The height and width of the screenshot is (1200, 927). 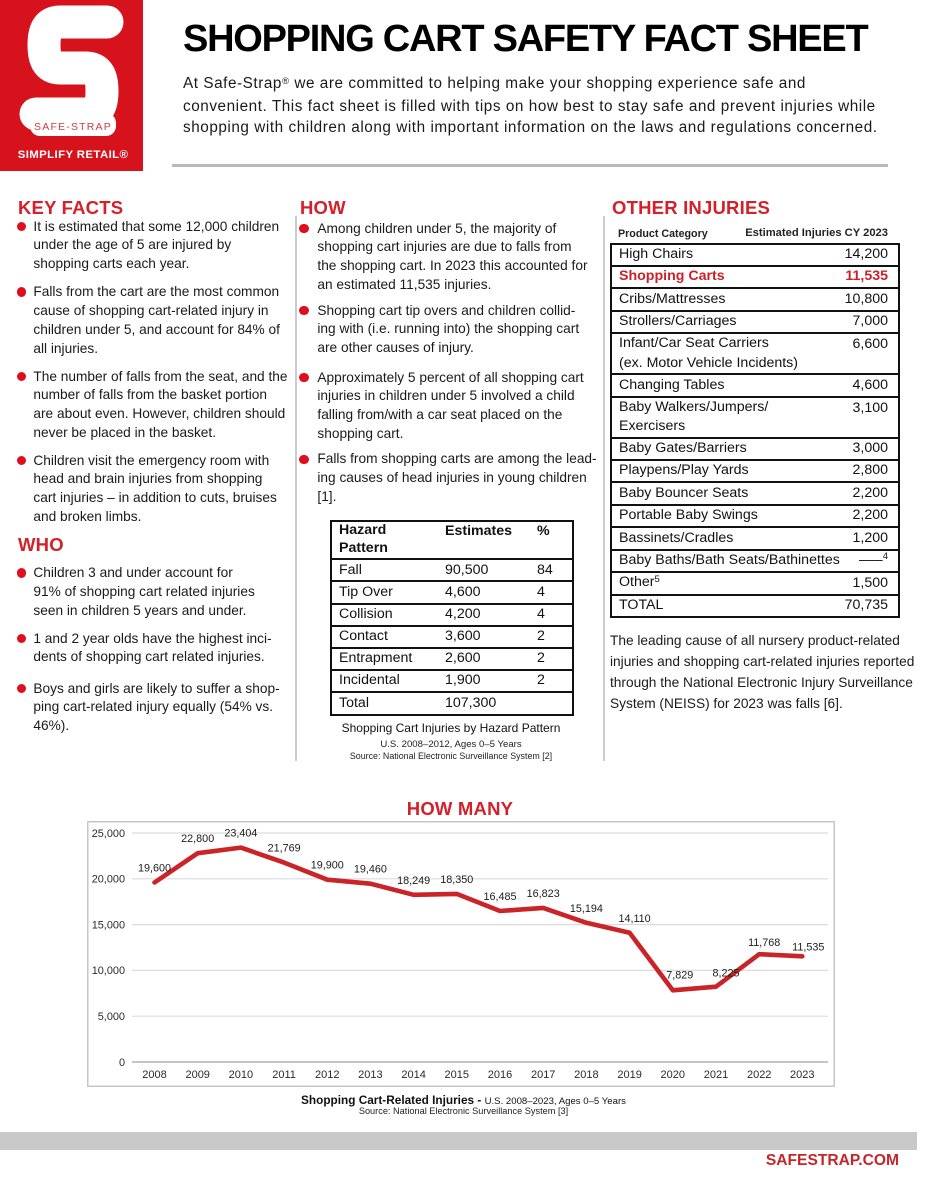 I want to click on svg-text: 21,769, so click(x=284, y=849).